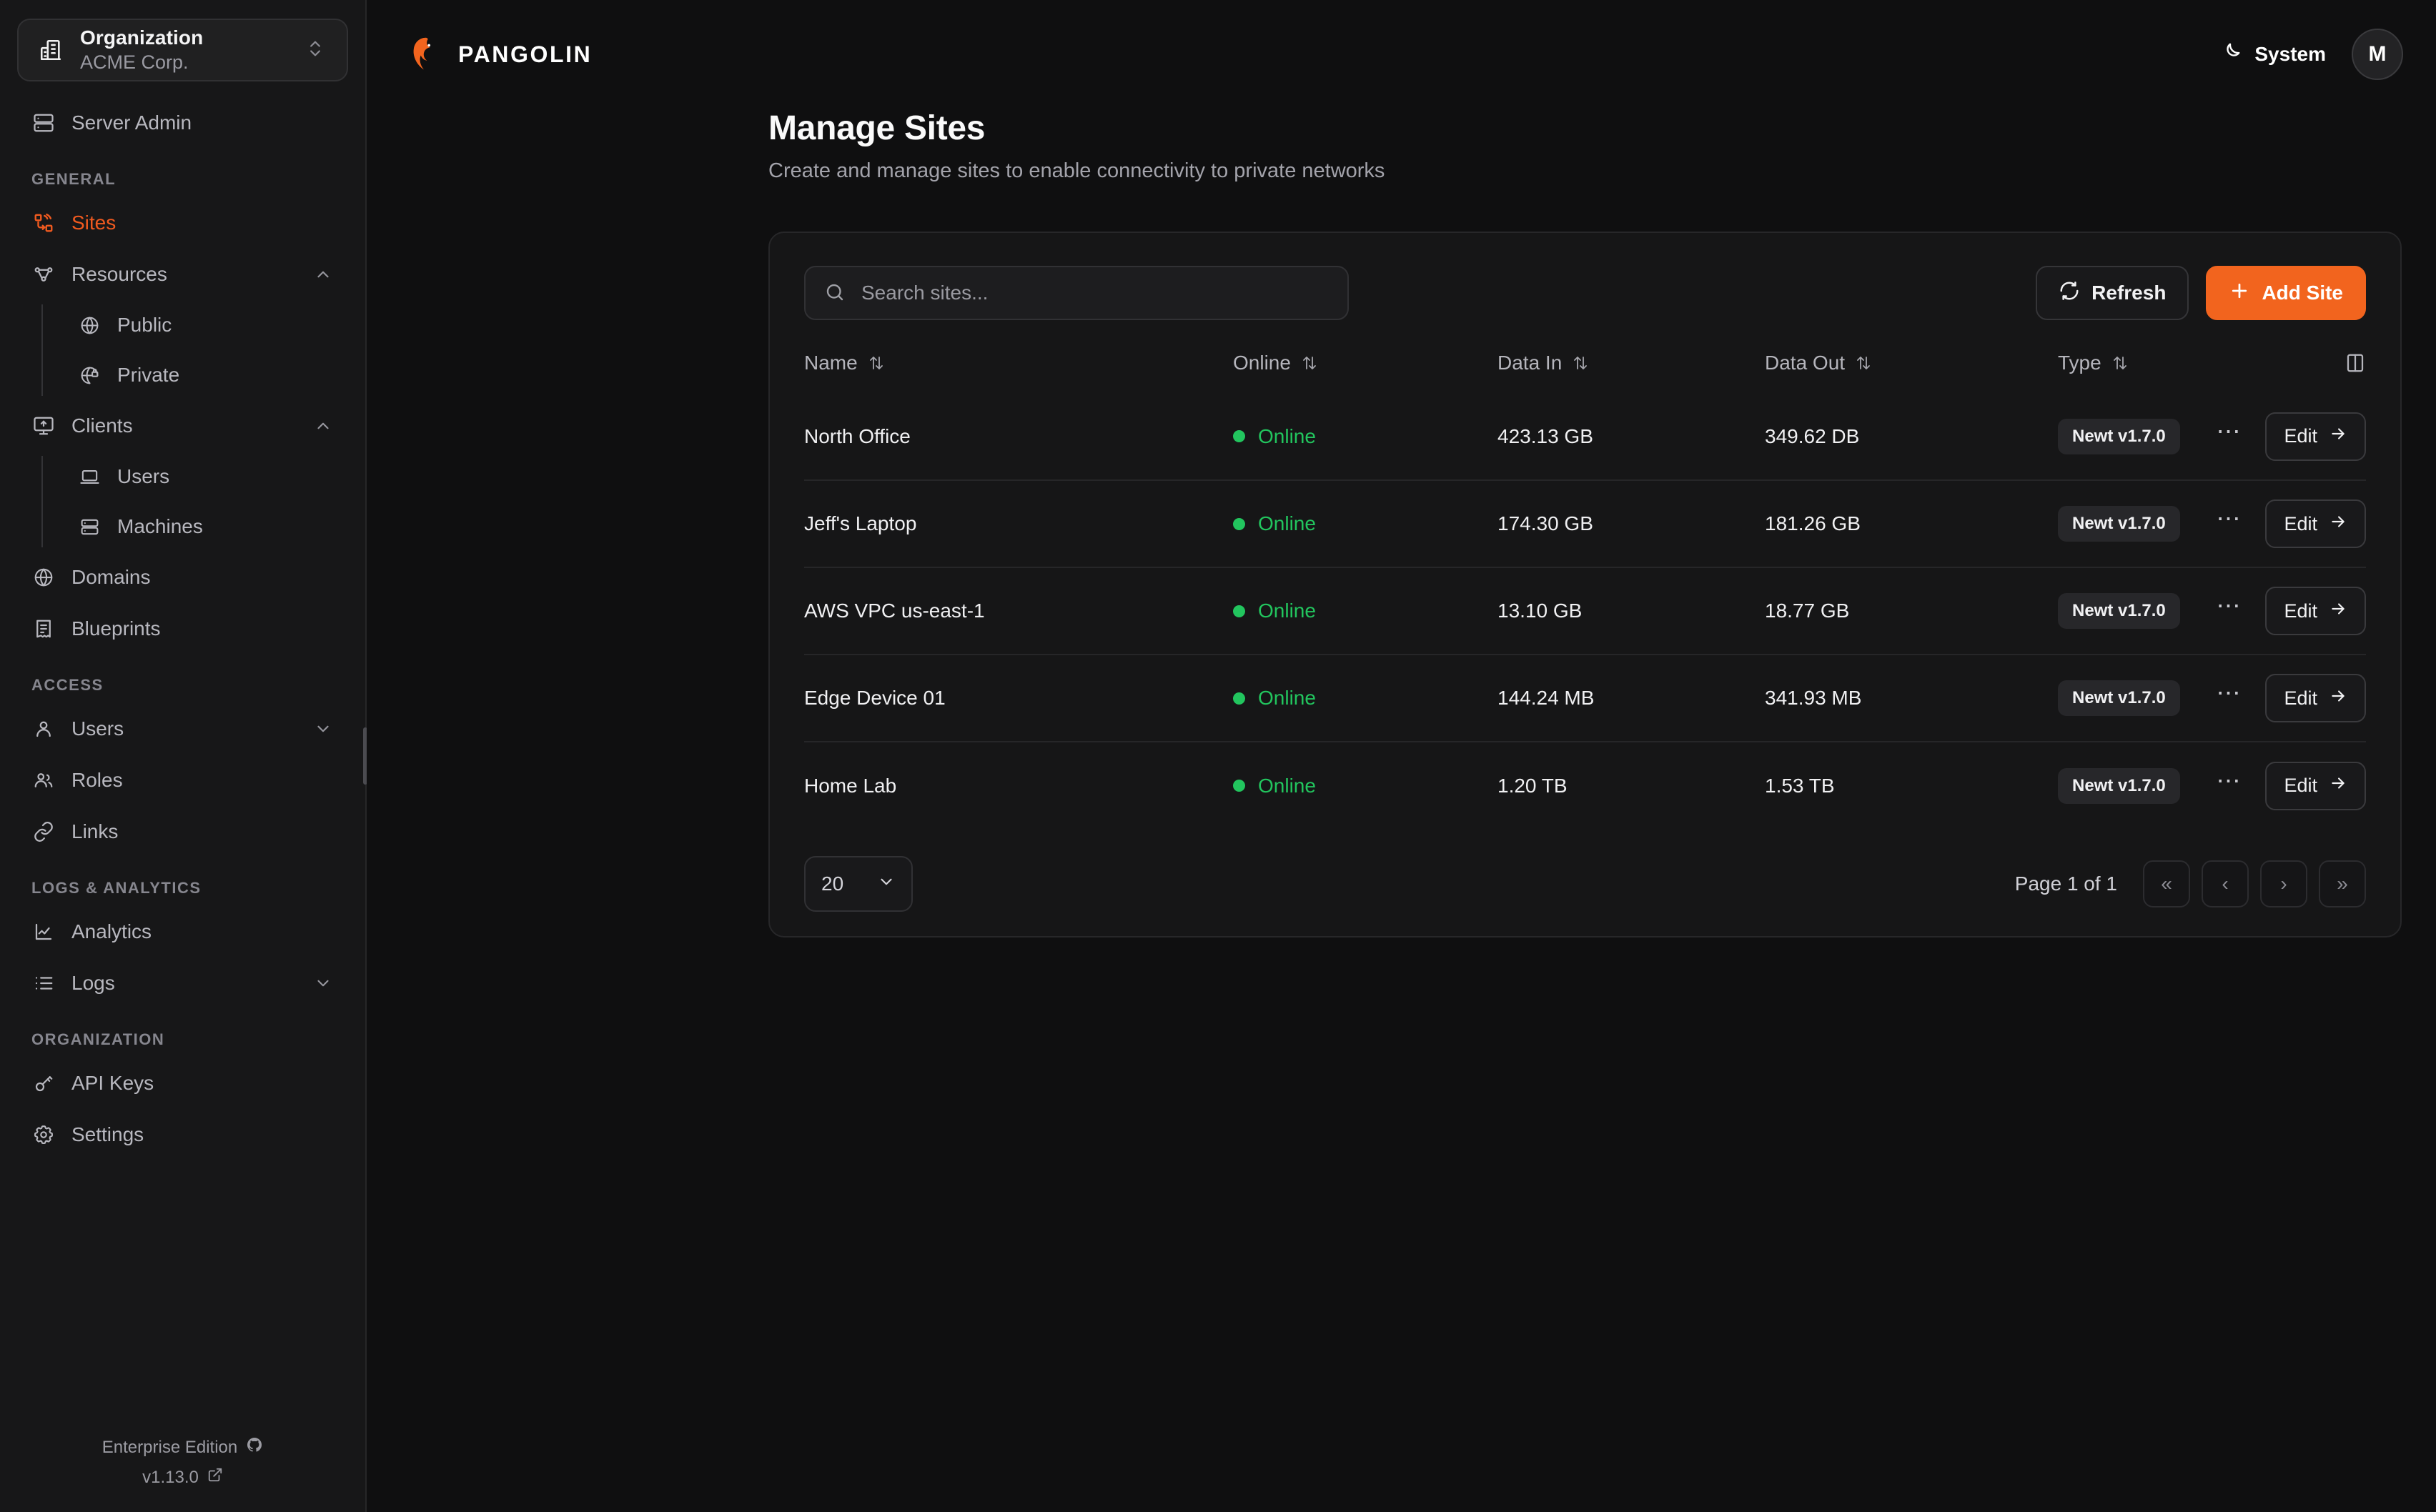  What do you see at coordinates (1018, 368) in the screenshot?
I see `column-header-name: Name` at bounding box center [1018, 368].